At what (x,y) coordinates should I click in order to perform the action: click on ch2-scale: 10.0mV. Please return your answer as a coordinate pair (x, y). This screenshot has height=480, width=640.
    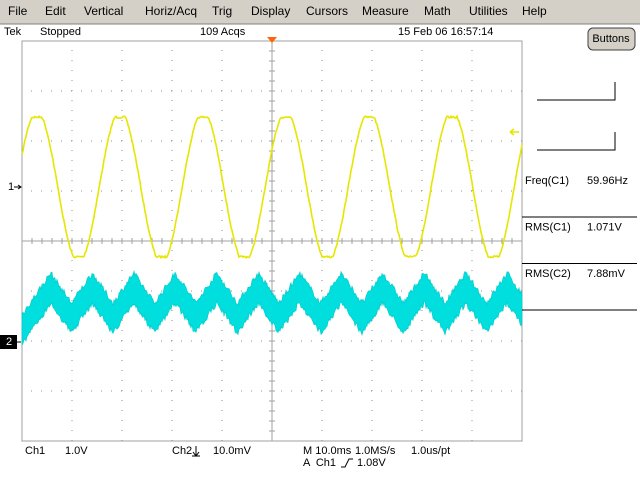
    Looking at the image, I should click on (232, 451).